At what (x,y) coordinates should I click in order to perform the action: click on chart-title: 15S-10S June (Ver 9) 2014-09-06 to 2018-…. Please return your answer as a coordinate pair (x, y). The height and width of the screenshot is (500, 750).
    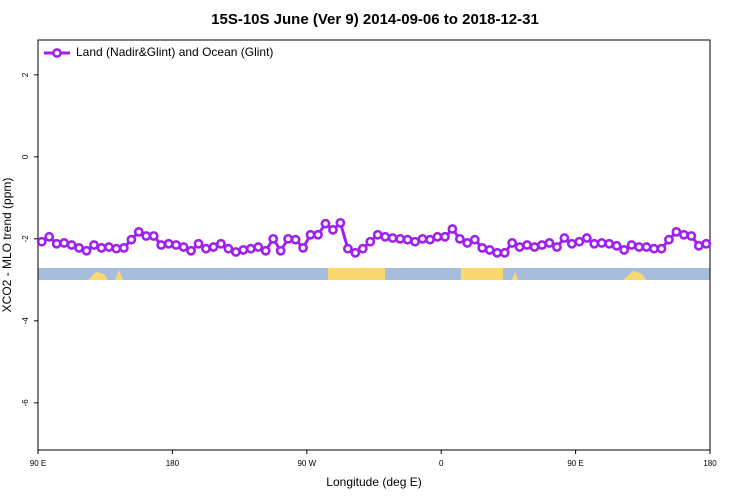
    Looking at the image, I should click on (375, 19).